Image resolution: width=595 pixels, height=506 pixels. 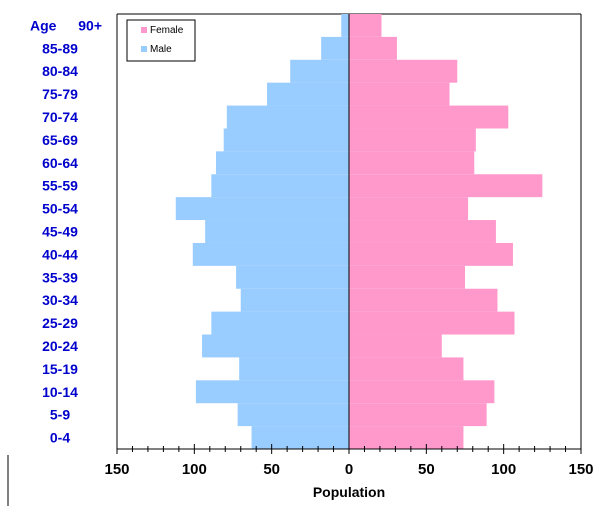 What do you see at coordinates (60, 323) in the screenshot?
I see `y-tick-label: 25-29` at bounding box center [60, 323].